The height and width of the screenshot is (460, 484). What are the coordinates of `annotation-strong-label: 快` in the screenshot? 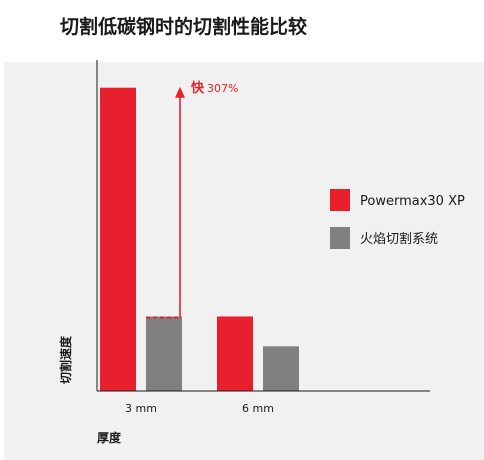 It's located at (198, 88).